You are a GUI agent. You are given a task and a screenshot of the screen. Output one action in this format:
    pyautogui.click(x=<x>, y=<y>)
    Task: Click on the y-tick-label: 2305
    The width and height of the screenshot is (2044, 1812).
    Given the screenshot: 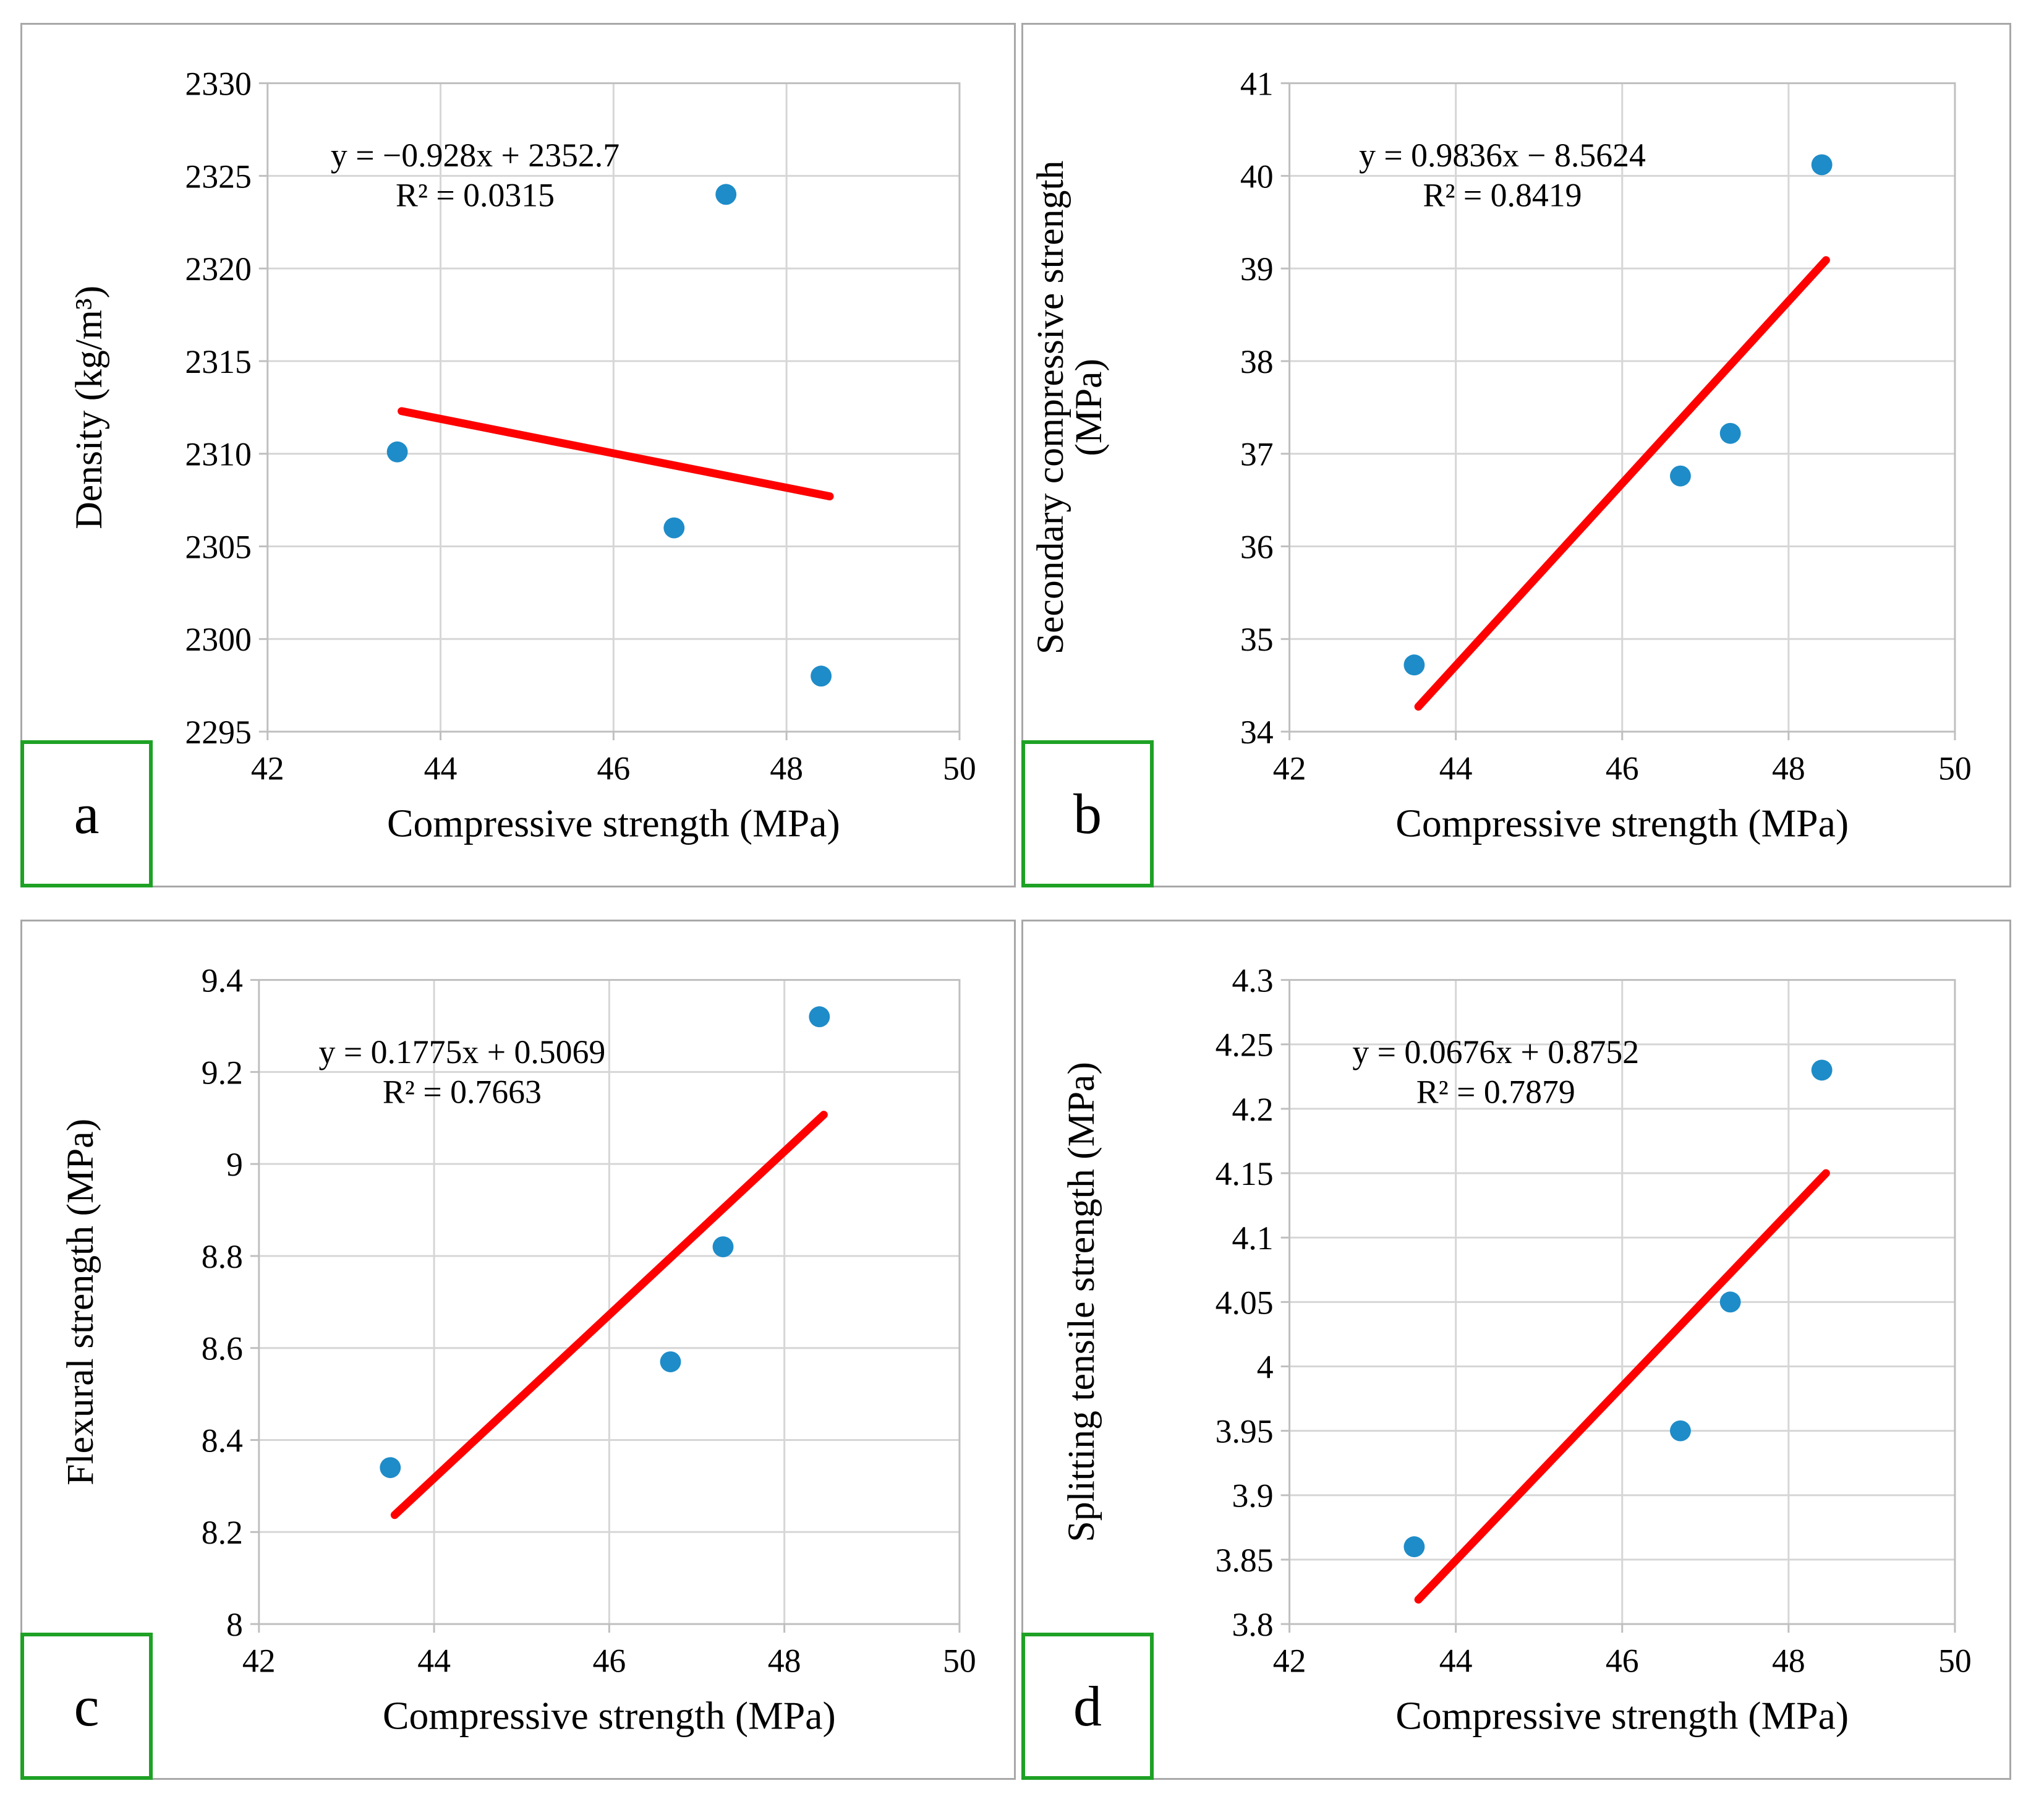 What is the action you would take?
    pyautogui.click(x=218, y=546)
    